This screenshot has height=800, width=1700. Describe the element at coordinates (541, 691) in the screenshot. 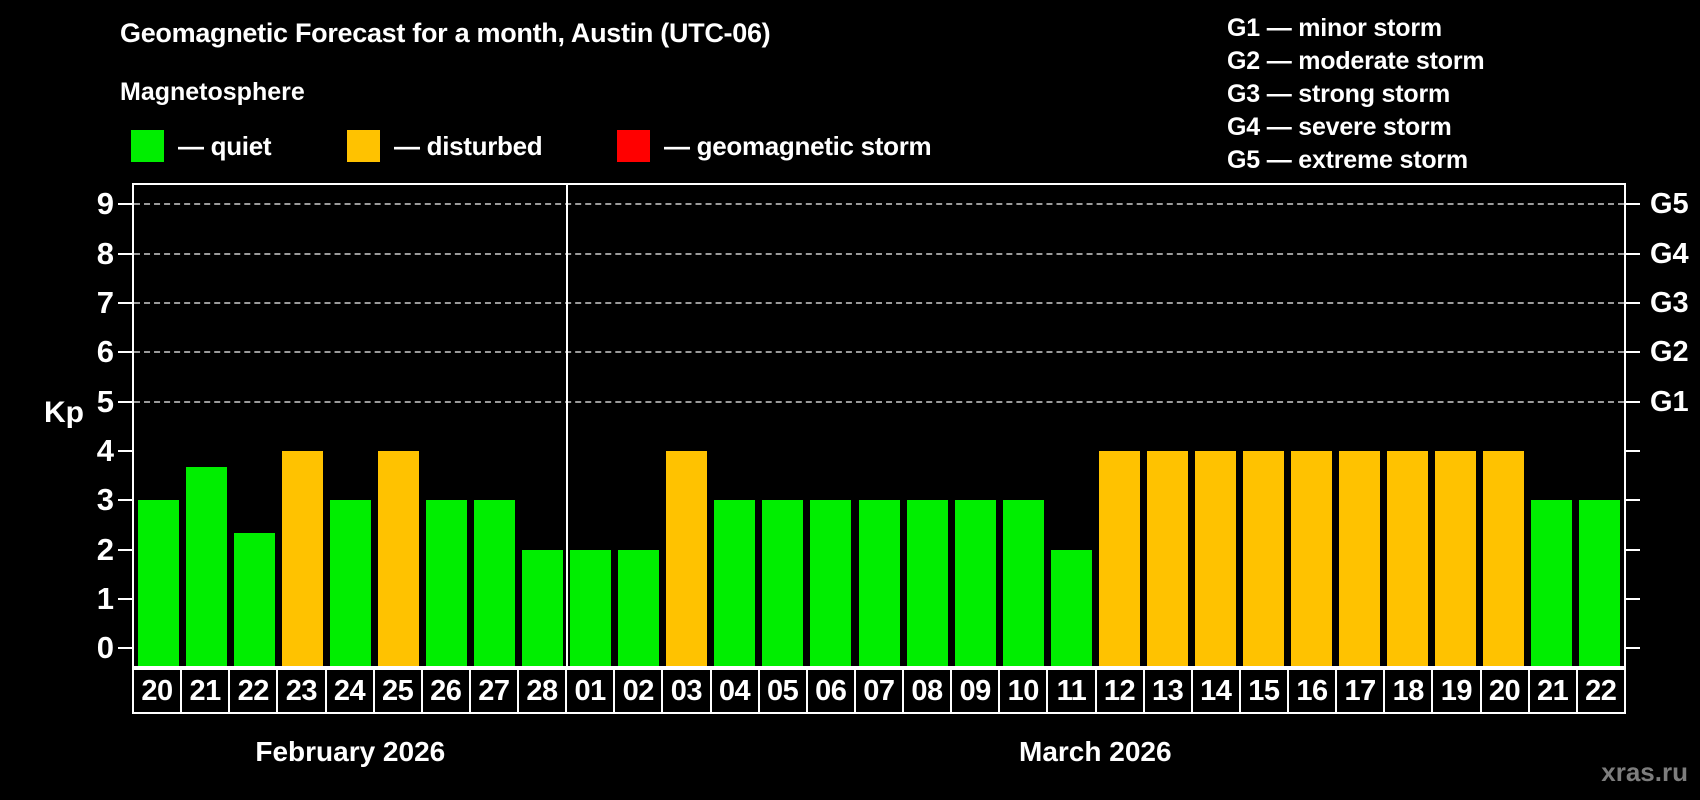

I see `date-cell-feb-28: 28` at that location.